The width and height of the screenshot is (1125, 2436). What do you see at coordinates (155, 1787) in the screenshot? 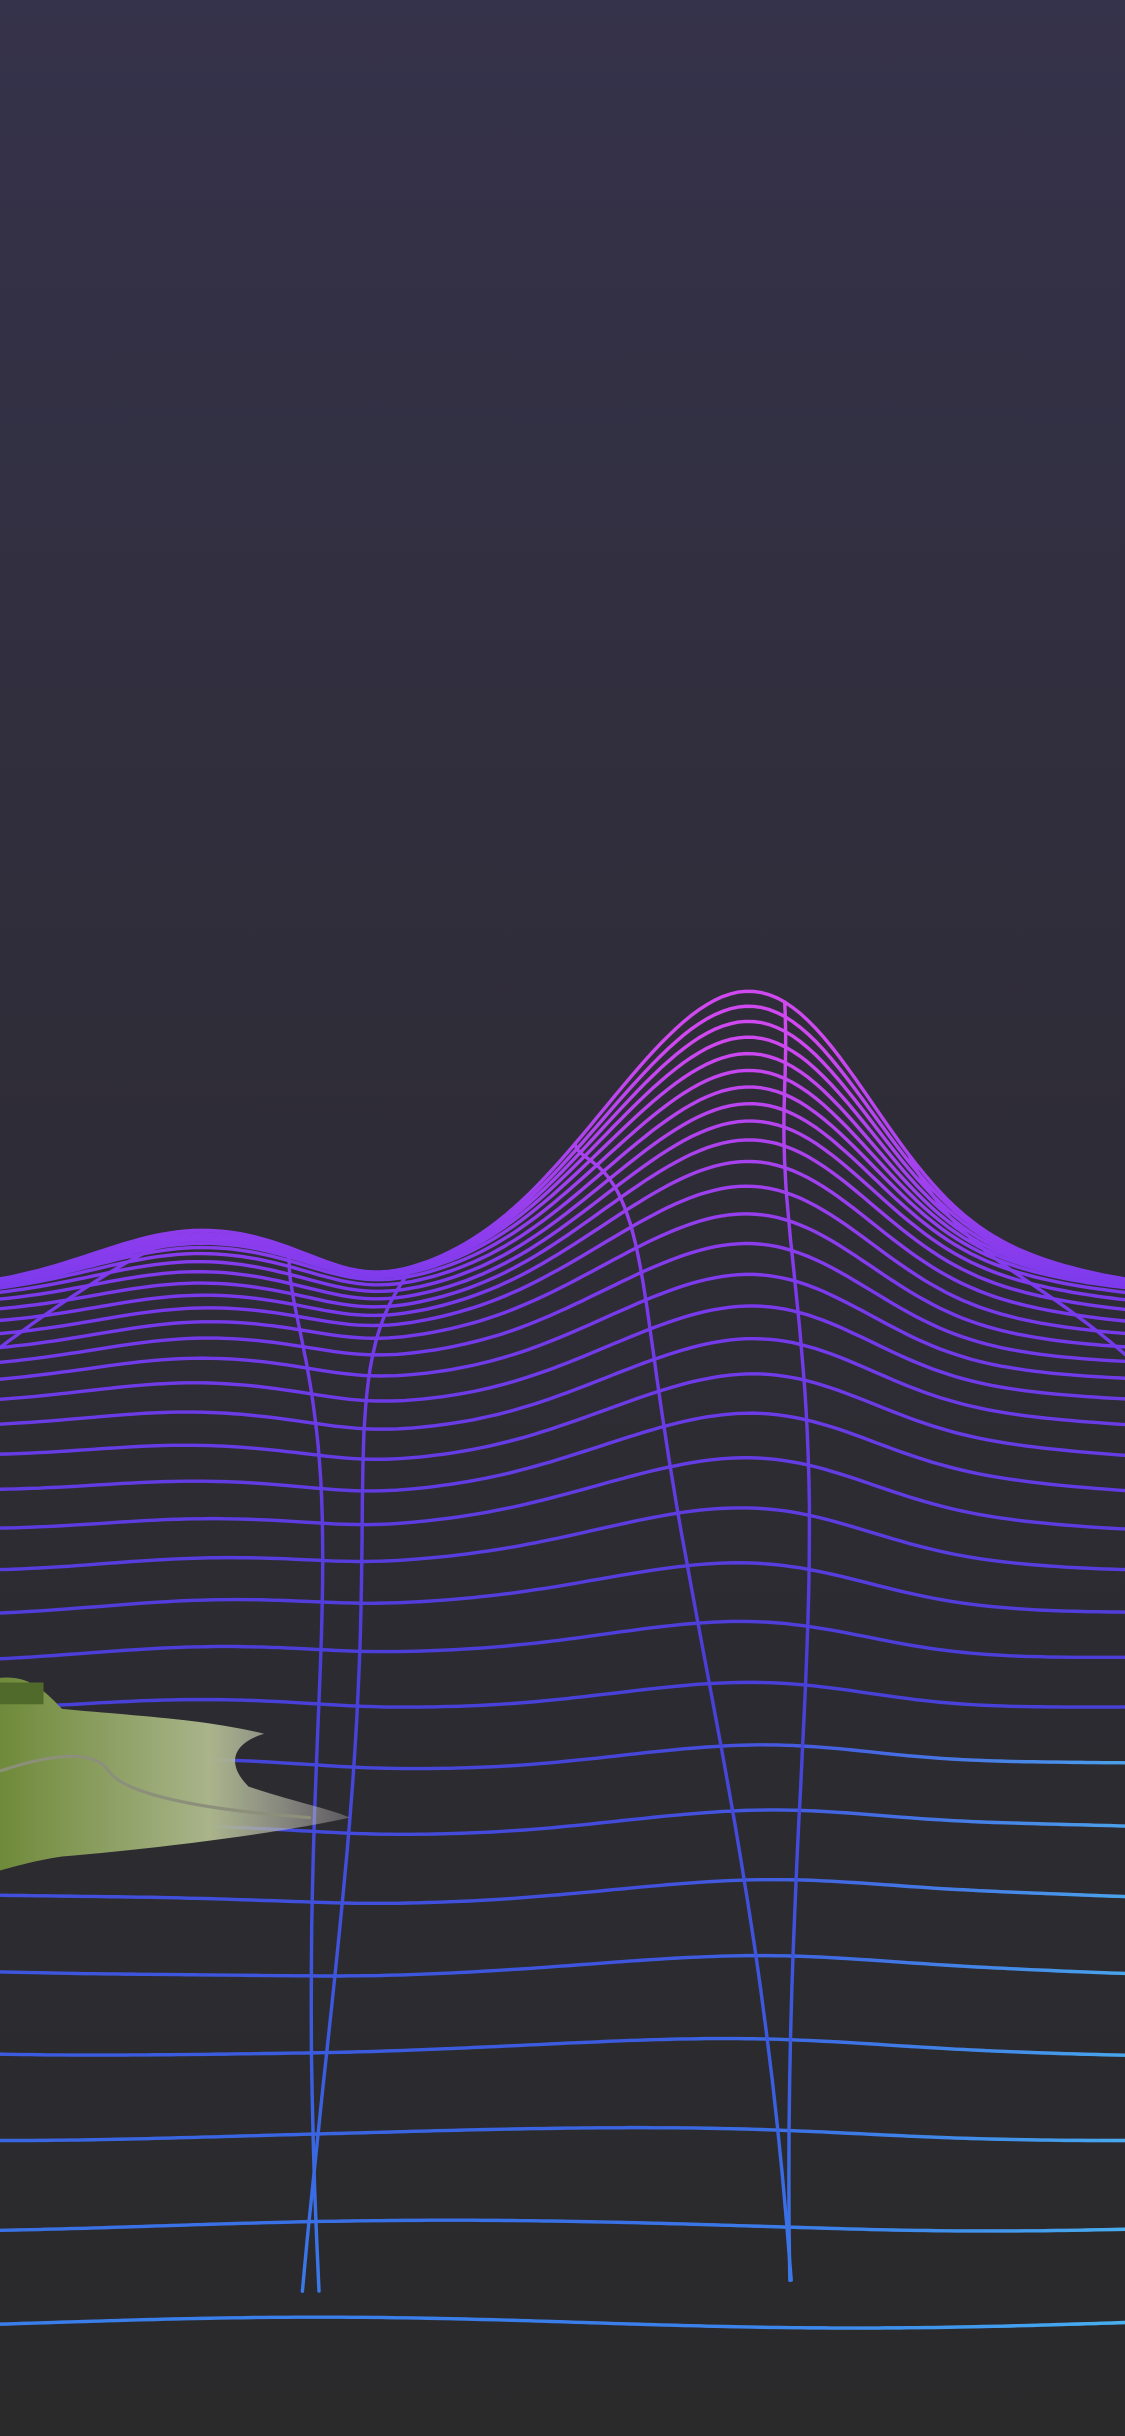
I see `island-road` at bounding box center [155, 1787].